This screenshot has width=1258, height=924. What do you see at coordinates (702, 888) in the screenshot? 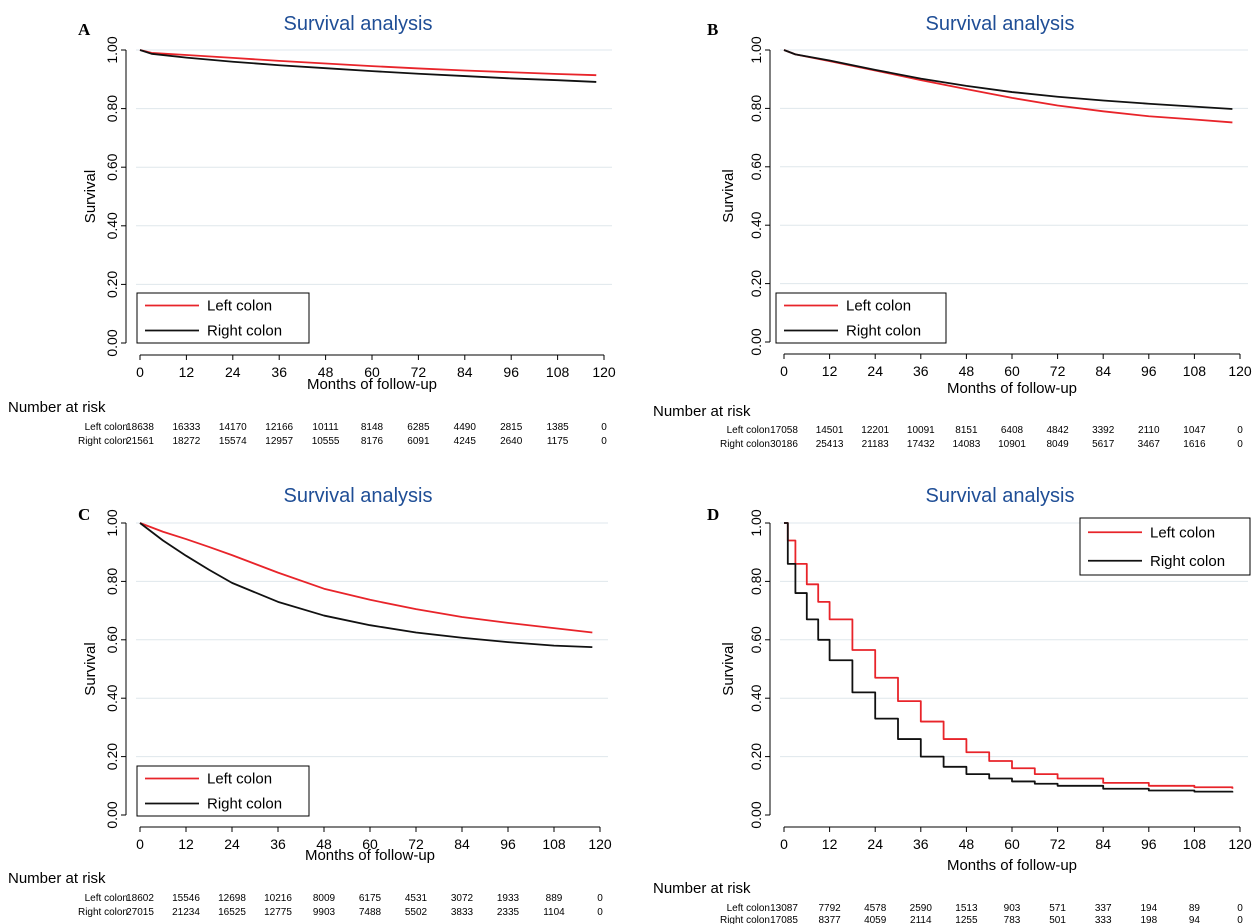
I see `risk-table-heading: Number at risk` at bounding box center [702, 888].